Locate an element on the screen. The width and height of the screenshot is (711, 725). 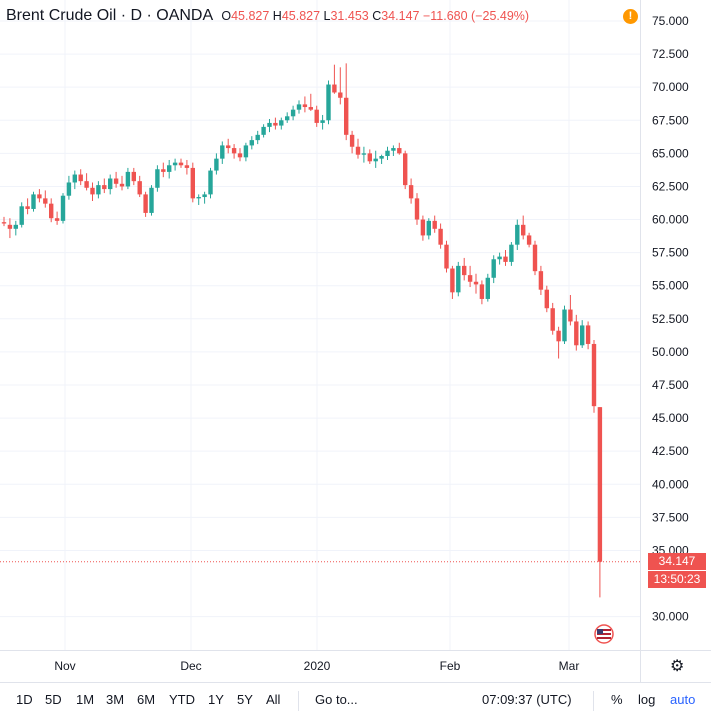
alert-icon: ! is located at coordinates (630, 16).